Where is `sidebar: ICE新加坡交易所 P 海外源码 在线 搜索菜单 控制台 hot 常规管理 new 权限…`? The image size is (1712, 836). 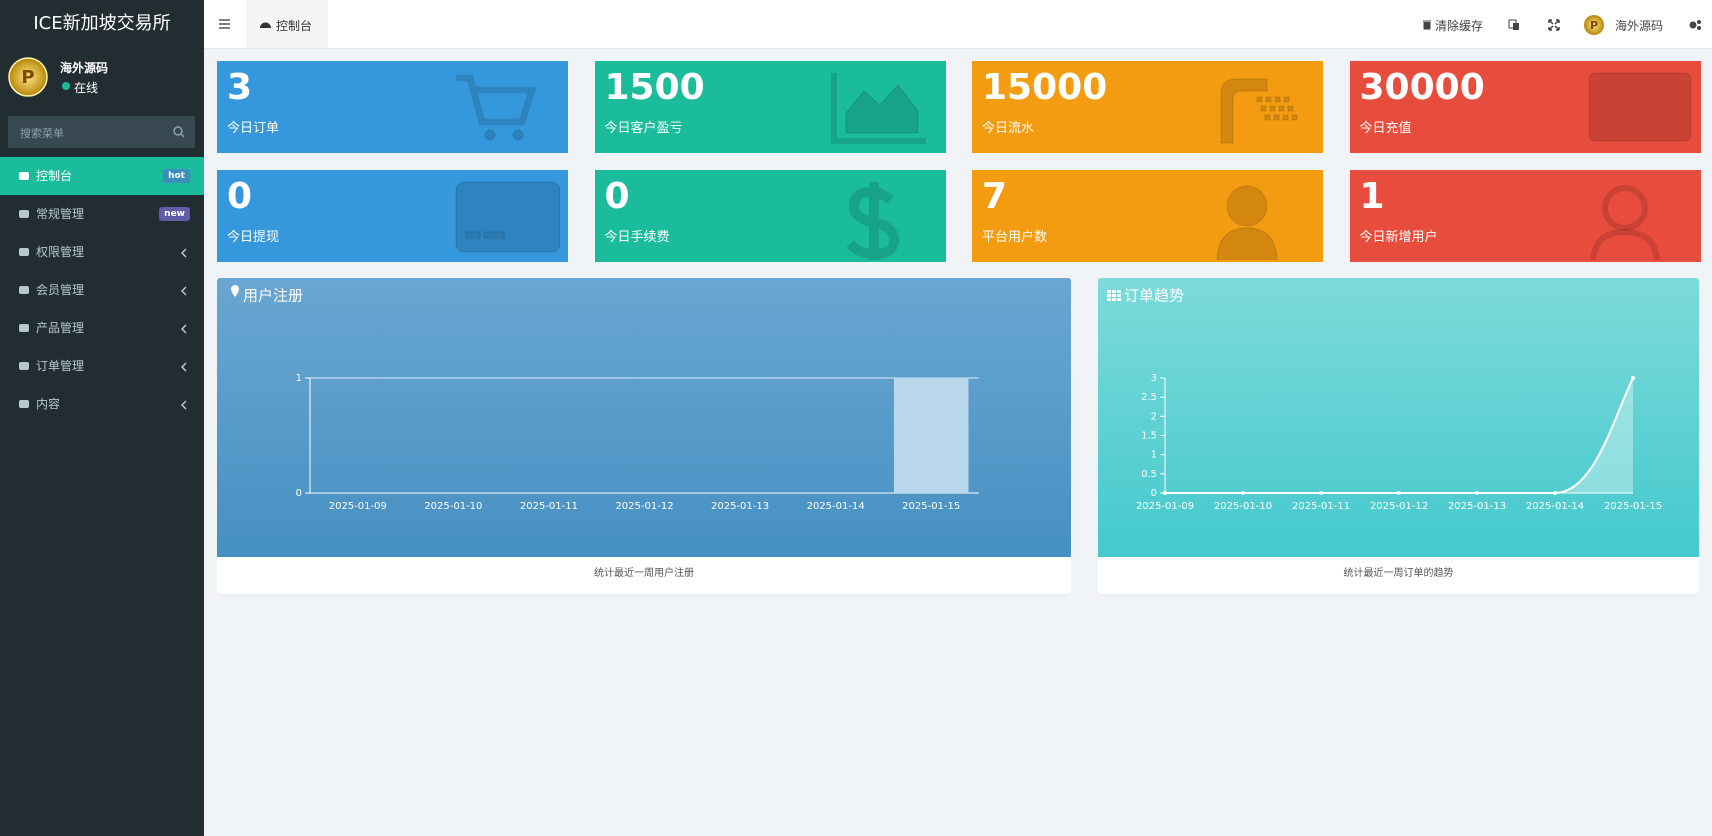 sidebar: ICE新加坡交易所 P 海外源码 在线 搜索菜单 控制台 hot 常规管理 new 权限… is located at coordinates (102, 418).